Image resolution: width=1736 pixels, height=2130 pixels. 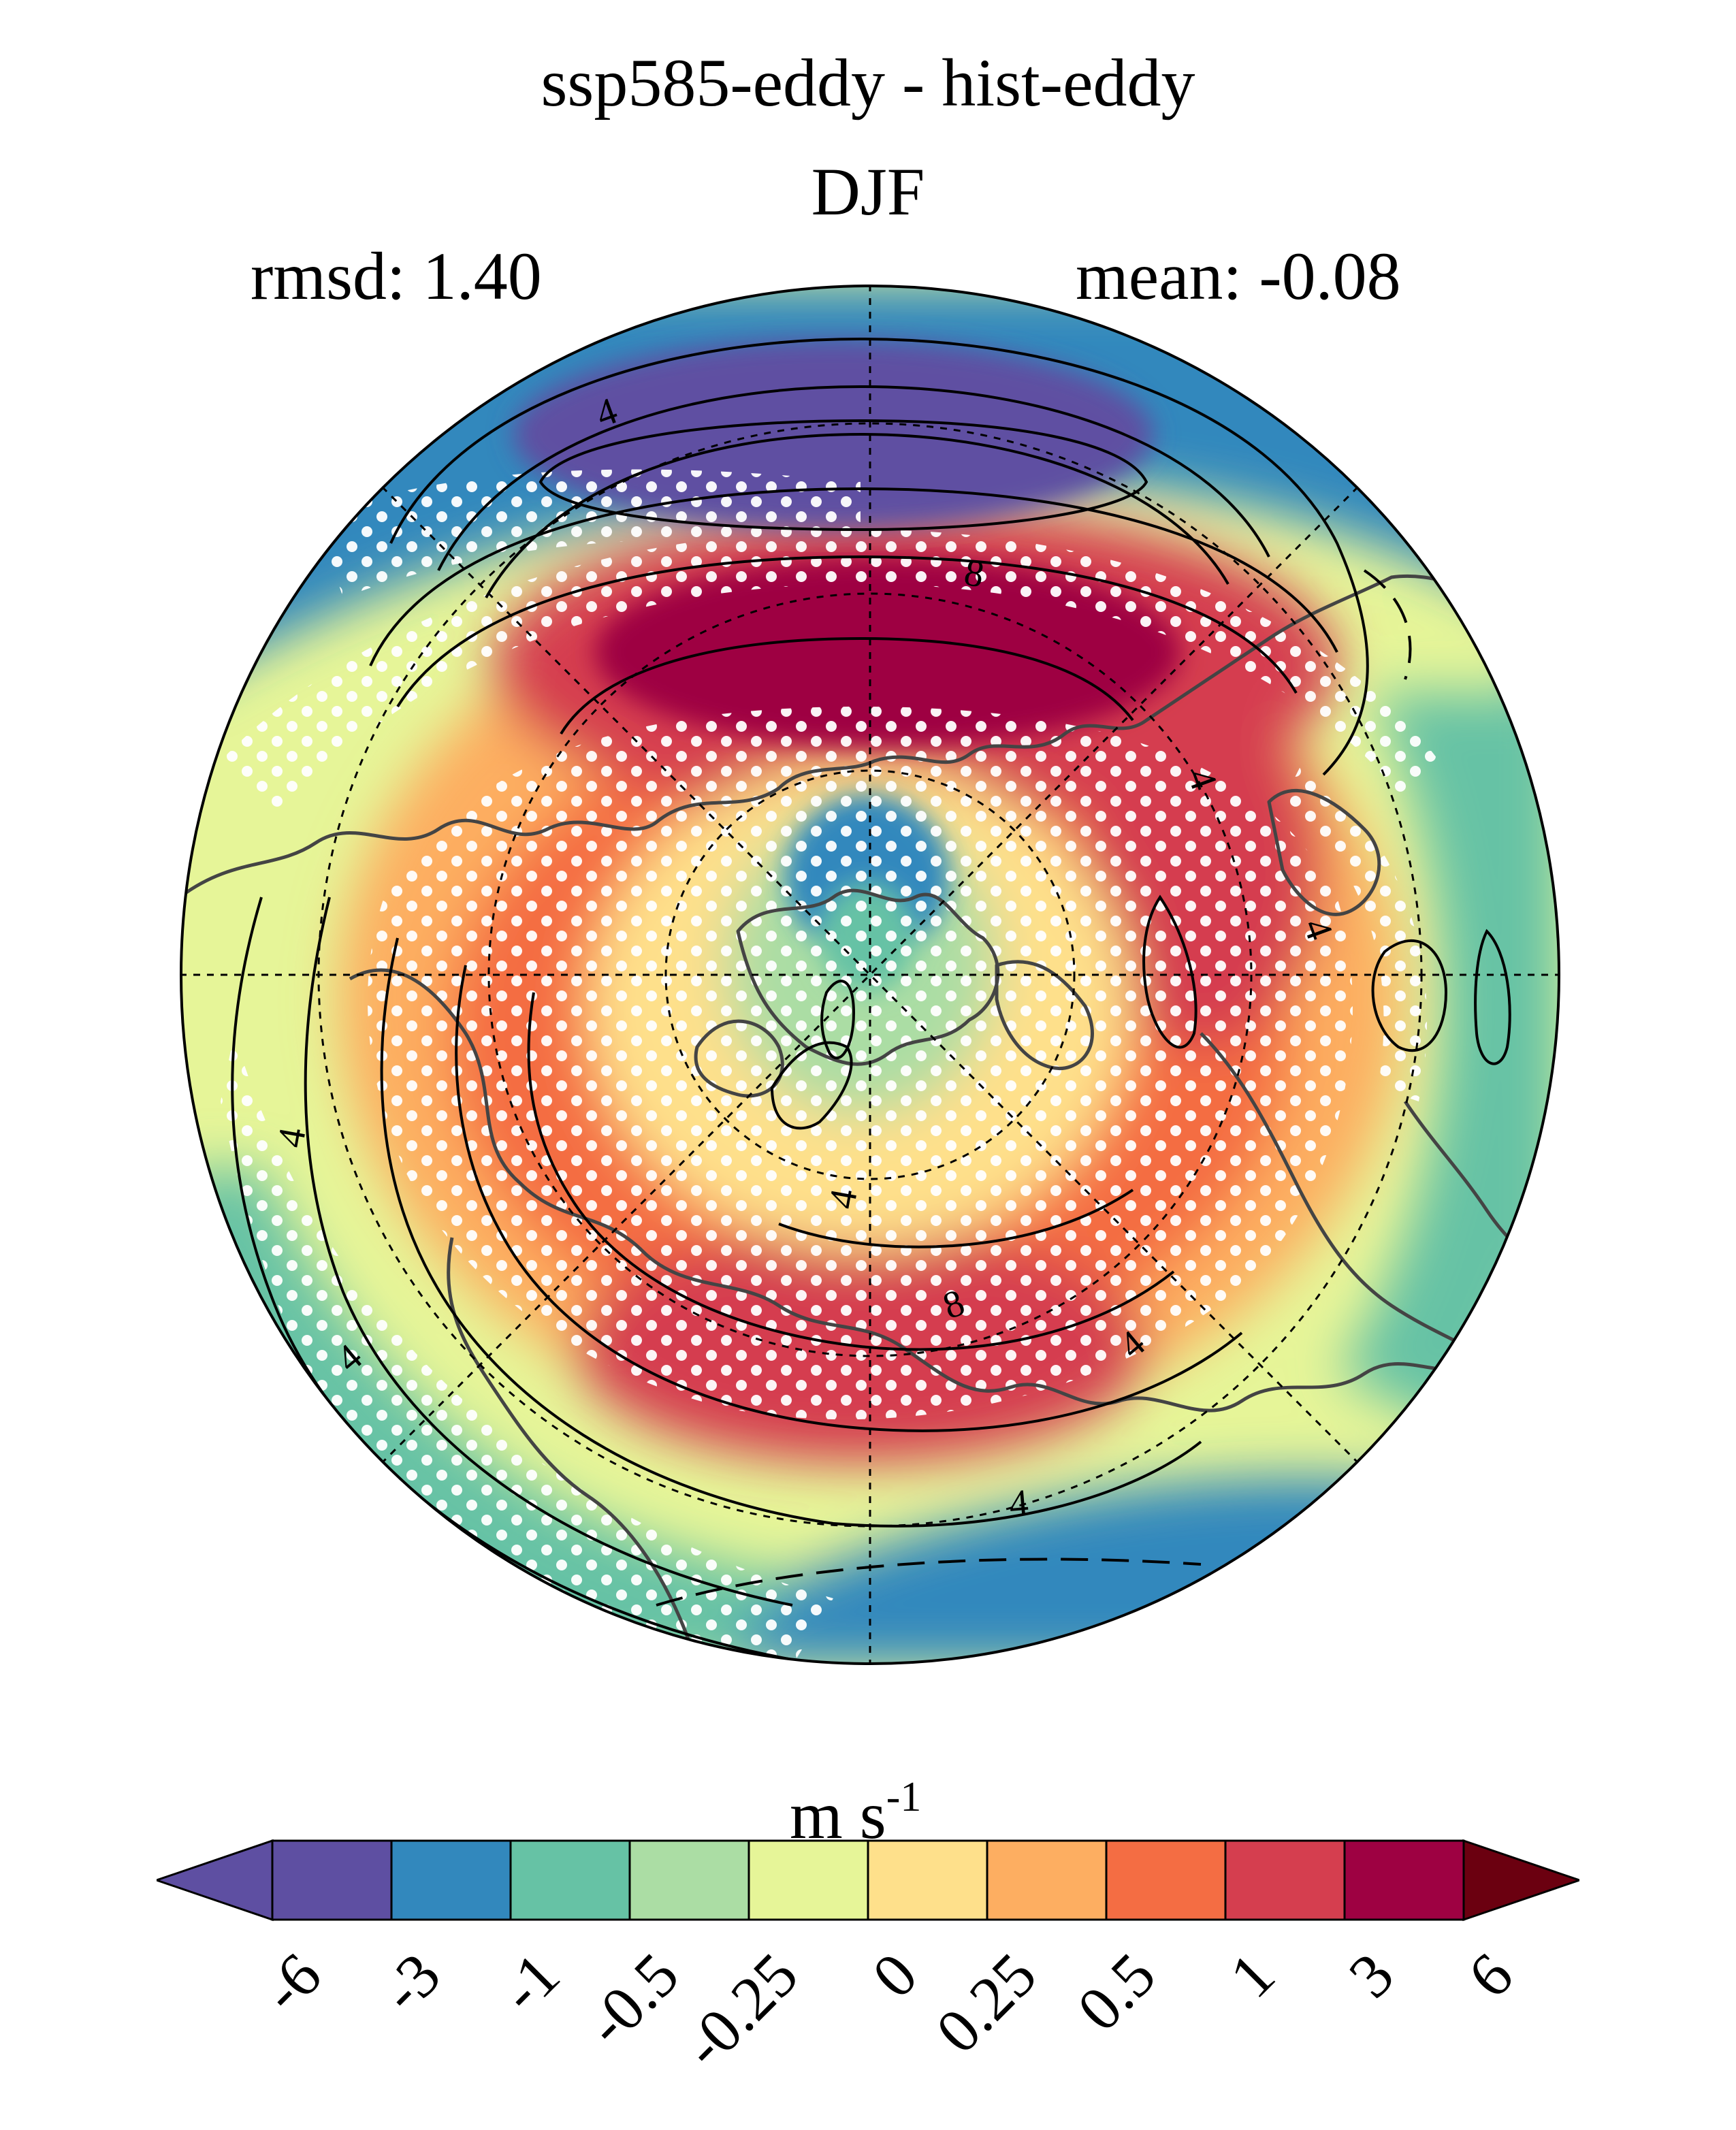 What do you see at coordinates (530, 1982) in the screenshot?
I see `colorbar-tick-text: -1` at bounding box center [530, 1982].